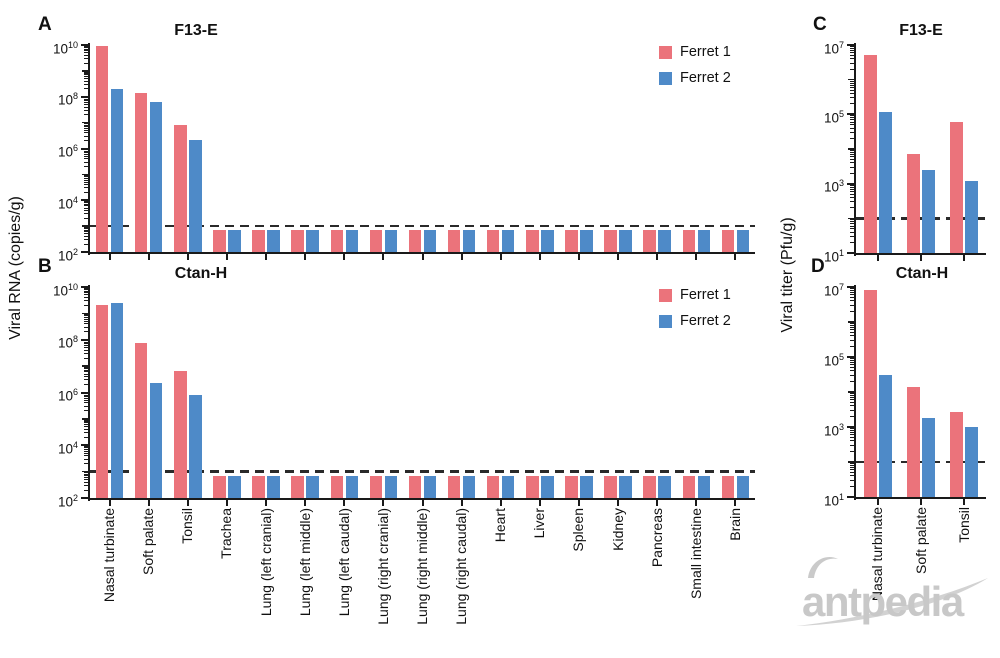 This screenshot has width=1000, height=658. Describe the element at coordinates (196, 30) in the screenshot. I see `panel-title: F13-E` at that location.